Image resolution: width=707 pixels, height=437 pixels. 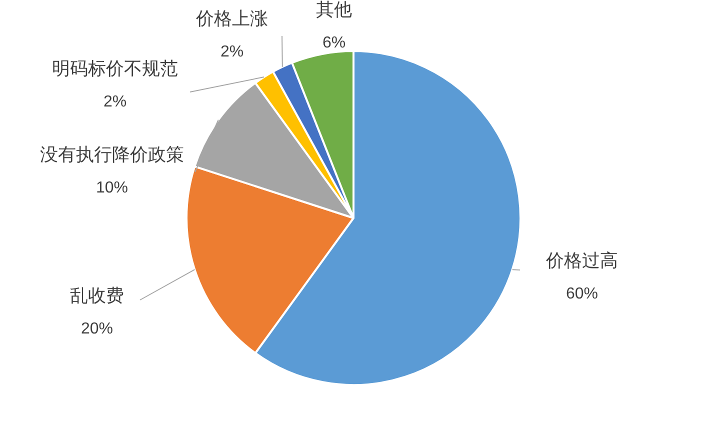 I want to click on slice-label: 明码标价不规范, so click(x=115, y=69).